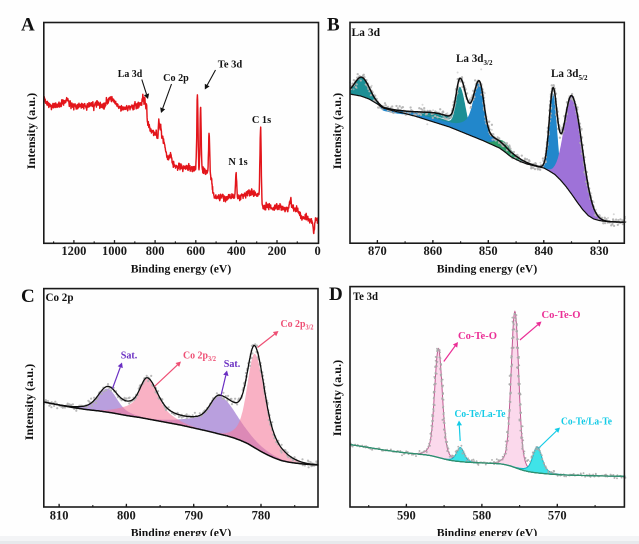  Describe the element at coordinates (488, 251) in the screenshot. I see `svg-text: 850` at that location.